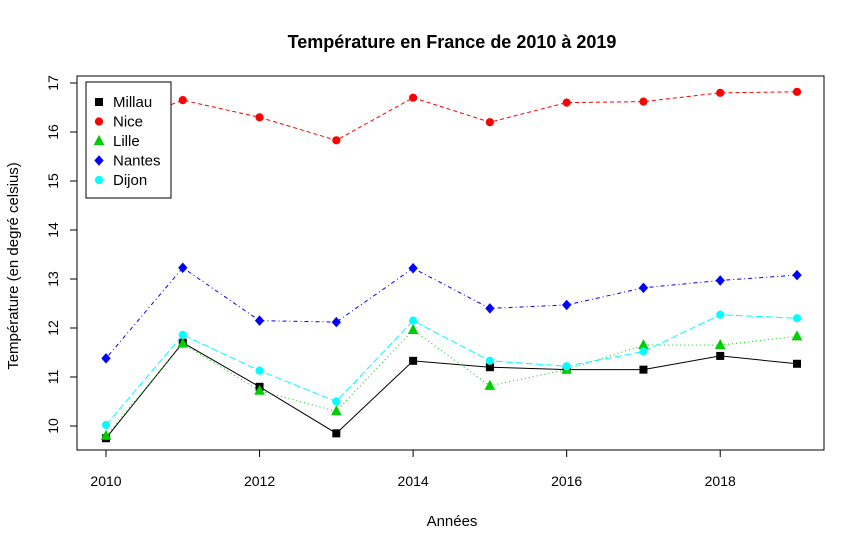 The height and width of the screenshot is (550, 866). I want to click on y-tick-label: 17, so click(53, 83).